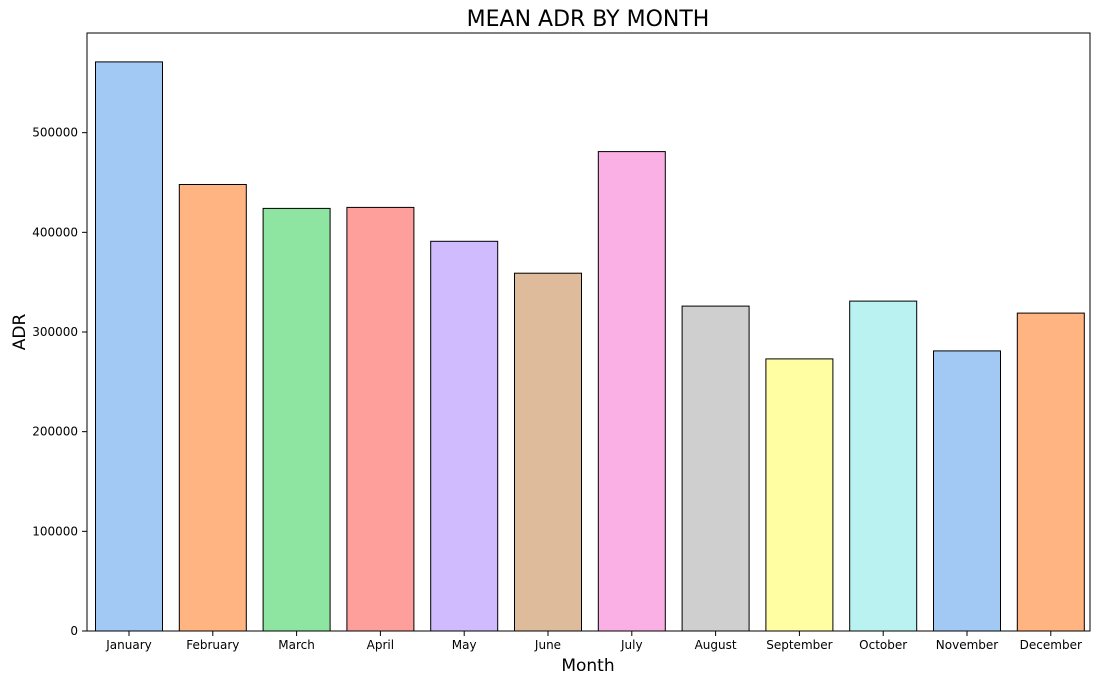 The height and width of the screenshot is (684, 1097). What do you see at coordinates (588, 19) in the screenshot?
I see `chart-title: MEAN ADR BY MONTH` at bounding box center [588, 19].